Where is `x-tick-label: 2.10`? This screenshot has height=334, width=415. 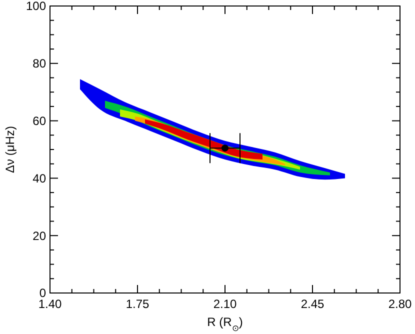 x-tick-label: 2.10 is located at coordinates (225, 304).